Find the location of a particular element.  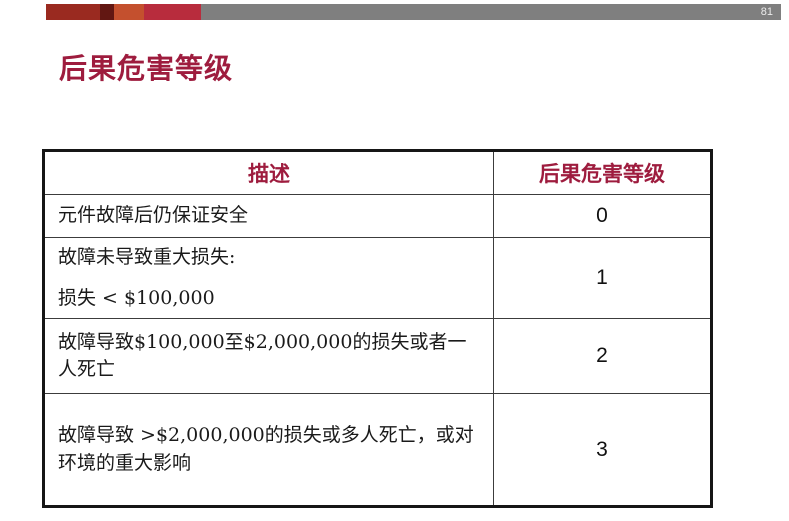

header-description: 描述 is located at coordinates (268, 172).